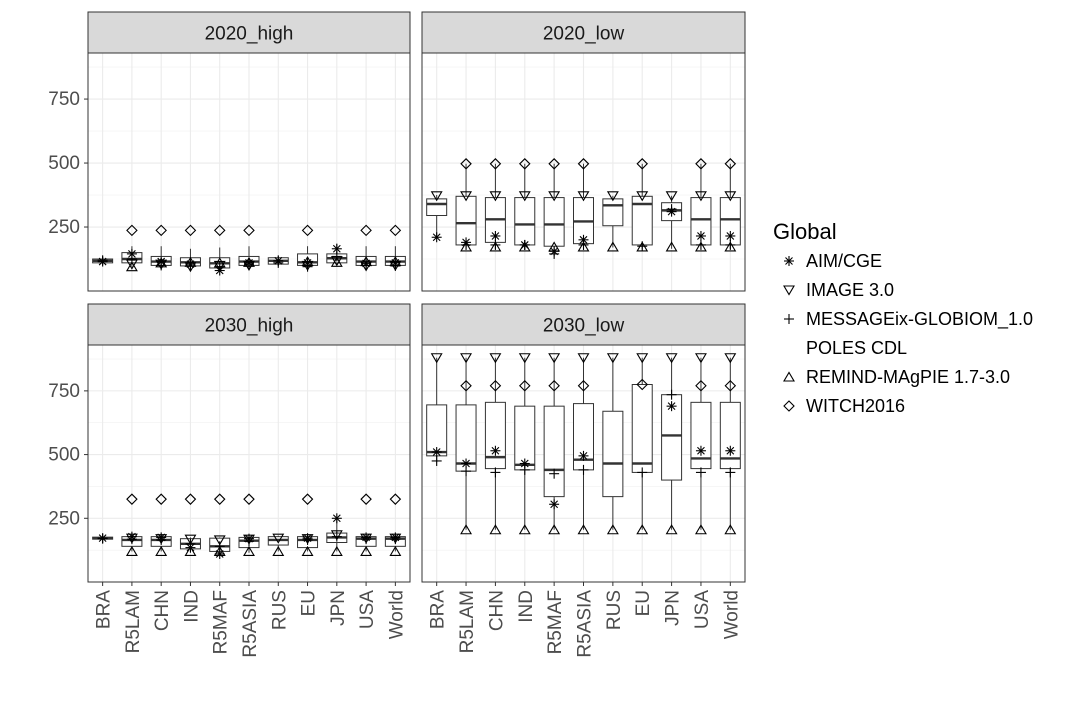  Describe the element at coordinates (856, 348) in the screenshot. I see `legend-label: POLES CDL` at that location.